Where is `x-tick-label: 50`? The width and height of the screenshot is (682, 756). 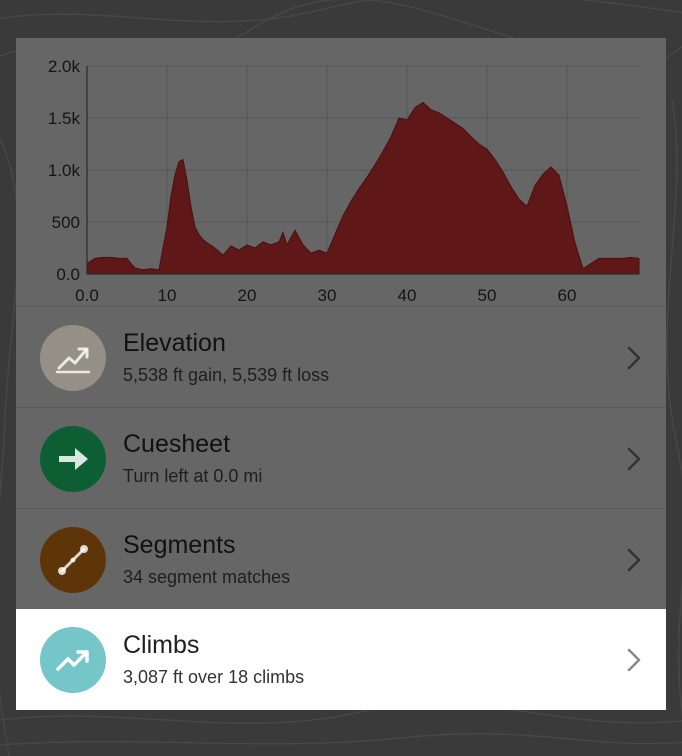 x-tick-label: 50 is located at coordinates (487, 295).